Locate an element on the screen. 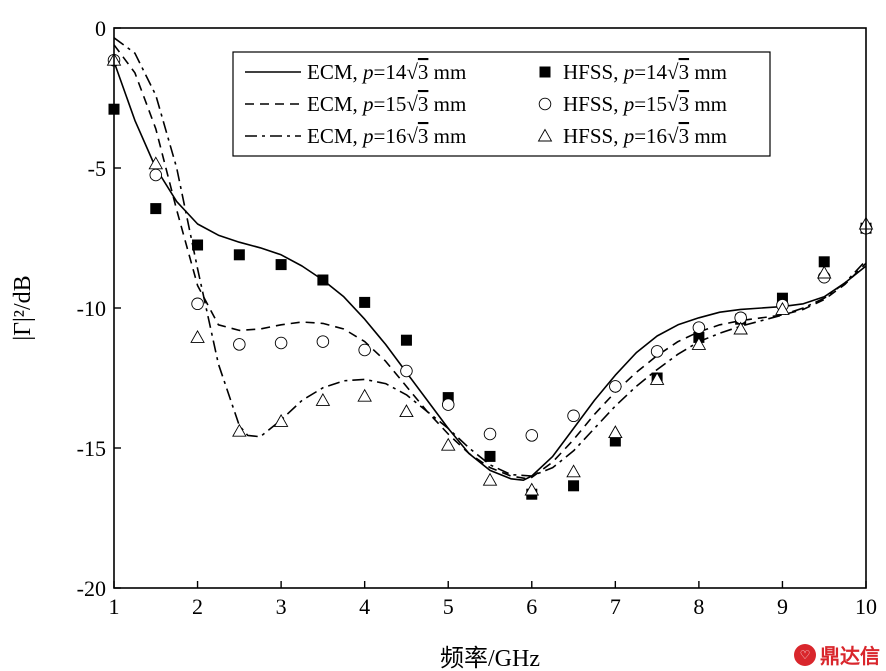  x-tick-label: 4 is located at coordinates (364, 606).